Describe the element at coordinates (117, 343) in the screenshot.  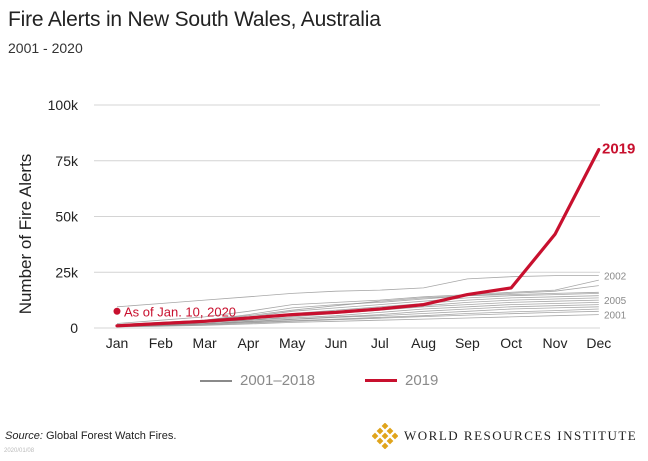
I see `x-tick-label: Jan` at that location.